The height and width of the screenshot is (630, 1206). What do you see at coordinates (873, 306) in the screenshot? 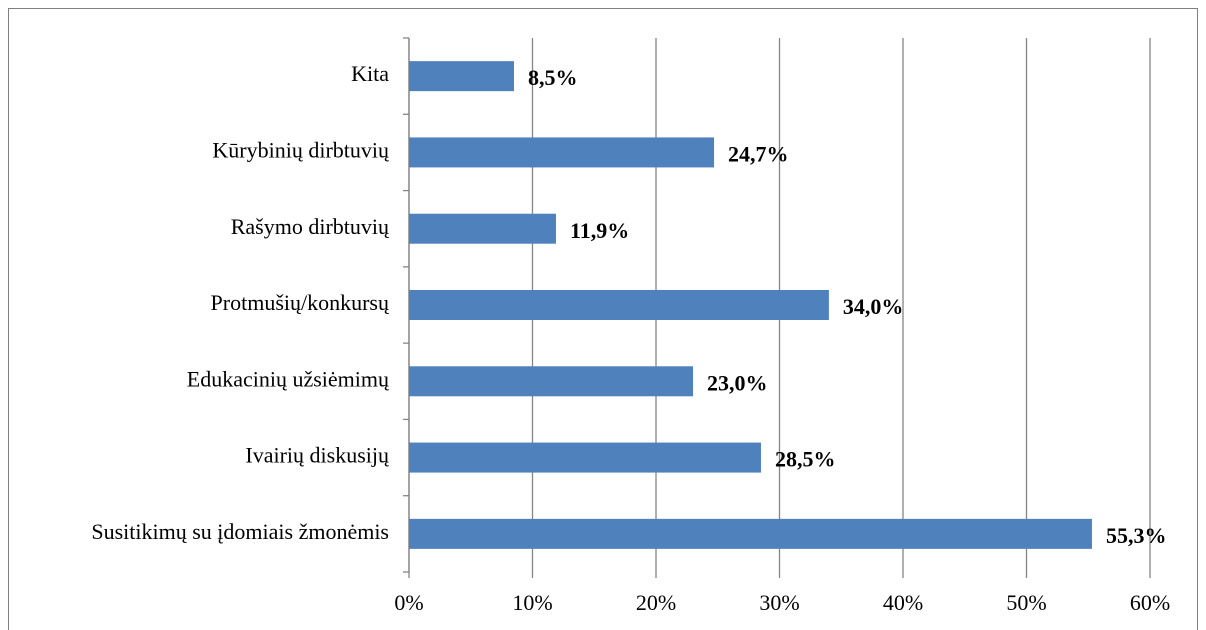
I see `data-label: 34,0%` at bounding box center [873, 306].